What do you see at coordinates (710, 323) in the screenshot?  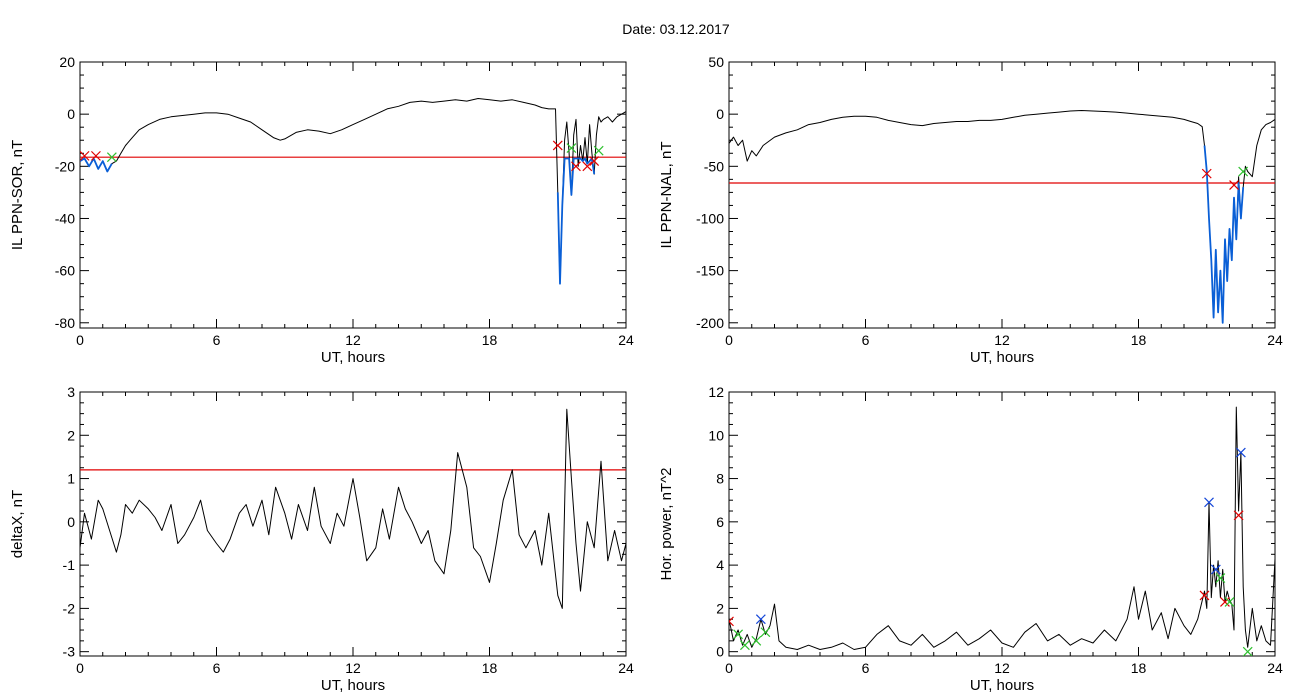 I see `y-tick-label: -200` at bounding box center [710, 323].